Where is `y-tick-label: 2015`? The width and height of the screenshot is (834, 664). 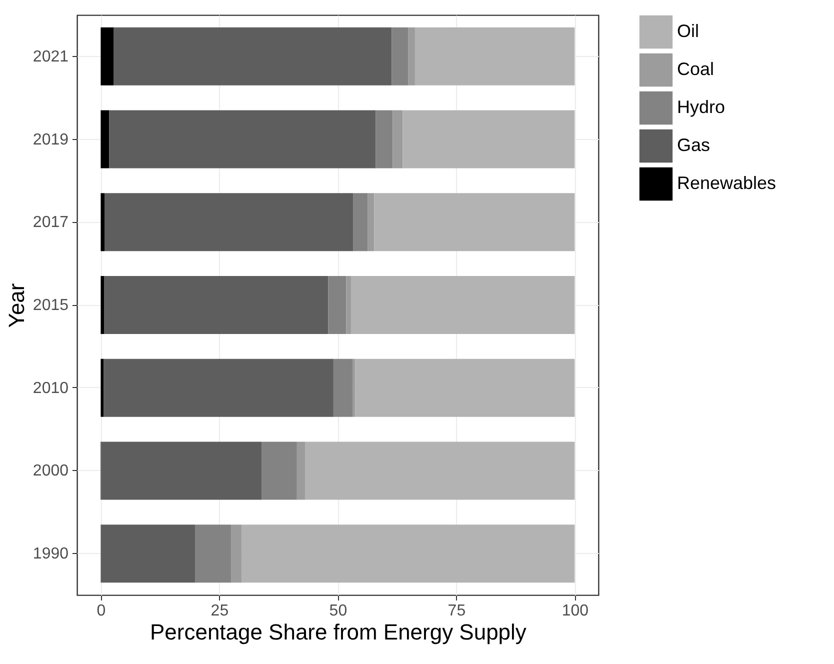 y-tick-label: 2015 is located at coordinates (50, 305).